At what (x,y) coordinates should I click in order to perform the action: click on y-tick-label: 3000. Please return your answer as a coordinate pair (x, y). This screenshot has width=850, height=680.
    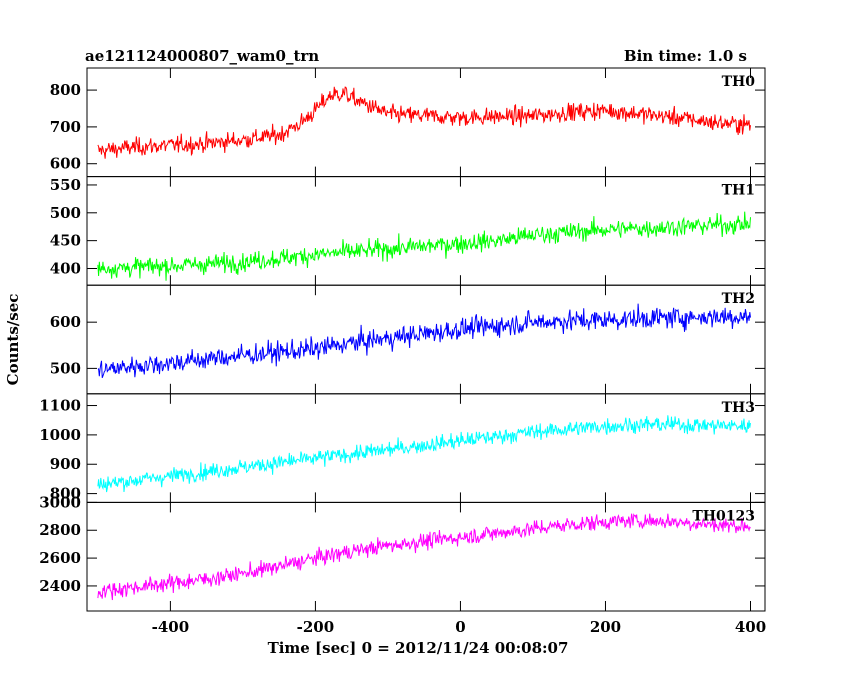
    Looking at the image, I should click on (60, 502).